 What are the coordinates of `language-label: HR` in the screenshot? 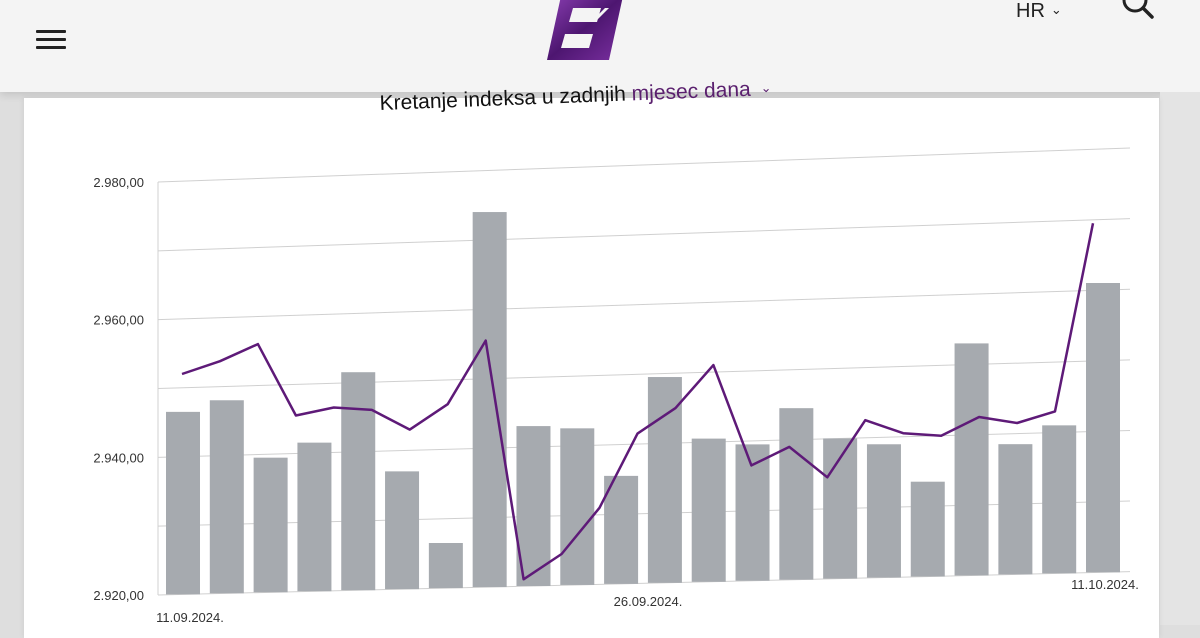 It's located at (1030, 11).